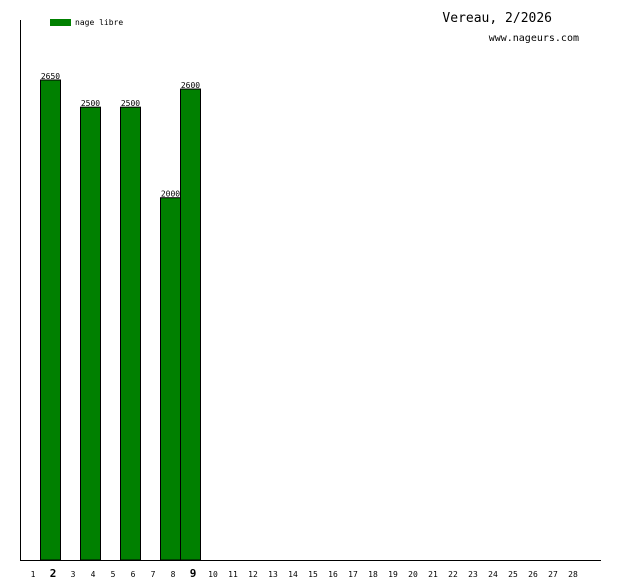 The height and width of the screenshot is (580, 620). I want to click on x-tick-label: 23, so click(473, 574).